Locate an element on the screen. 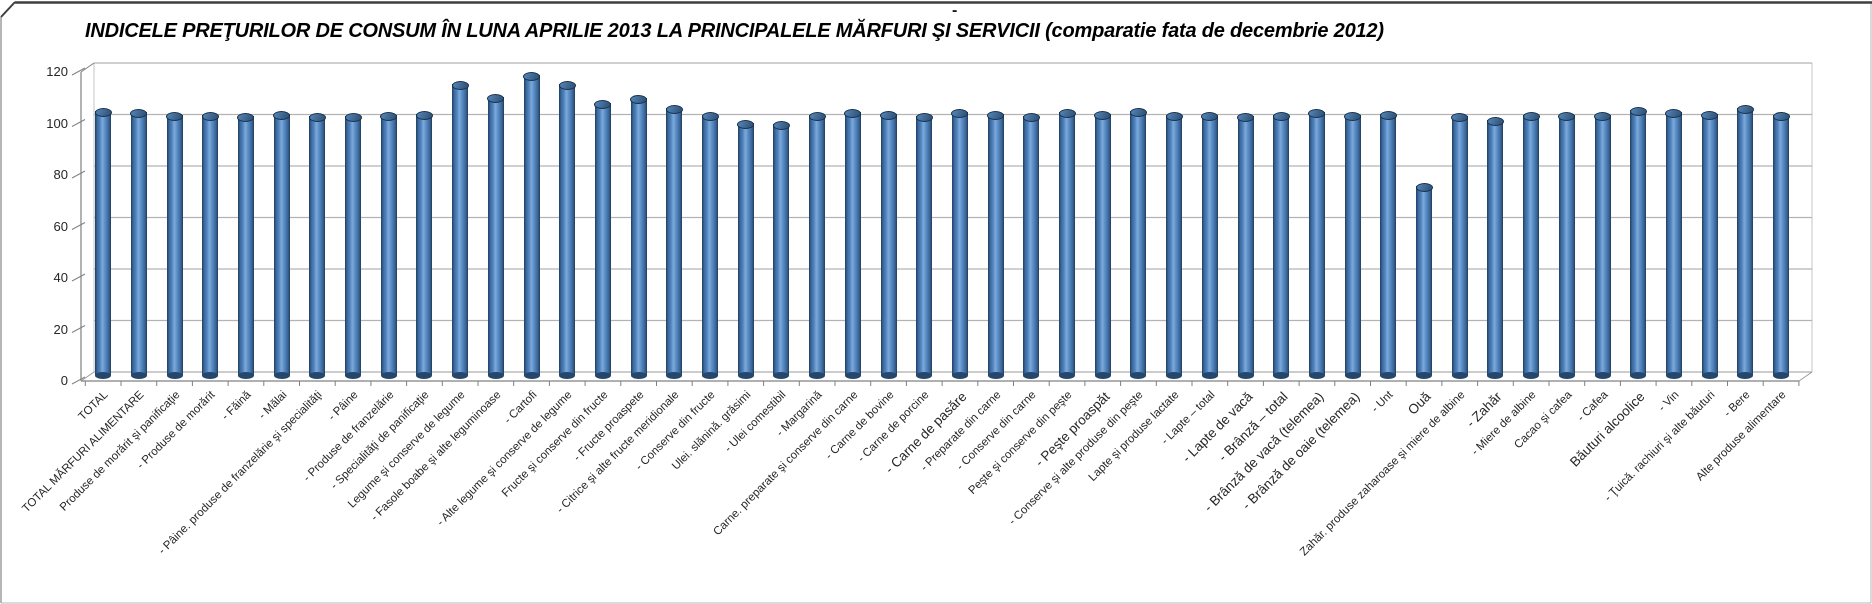 The height and width of the screenshot is (604, 1872). y-axis-tick-label: 20 is located at coordinates (60, 329).